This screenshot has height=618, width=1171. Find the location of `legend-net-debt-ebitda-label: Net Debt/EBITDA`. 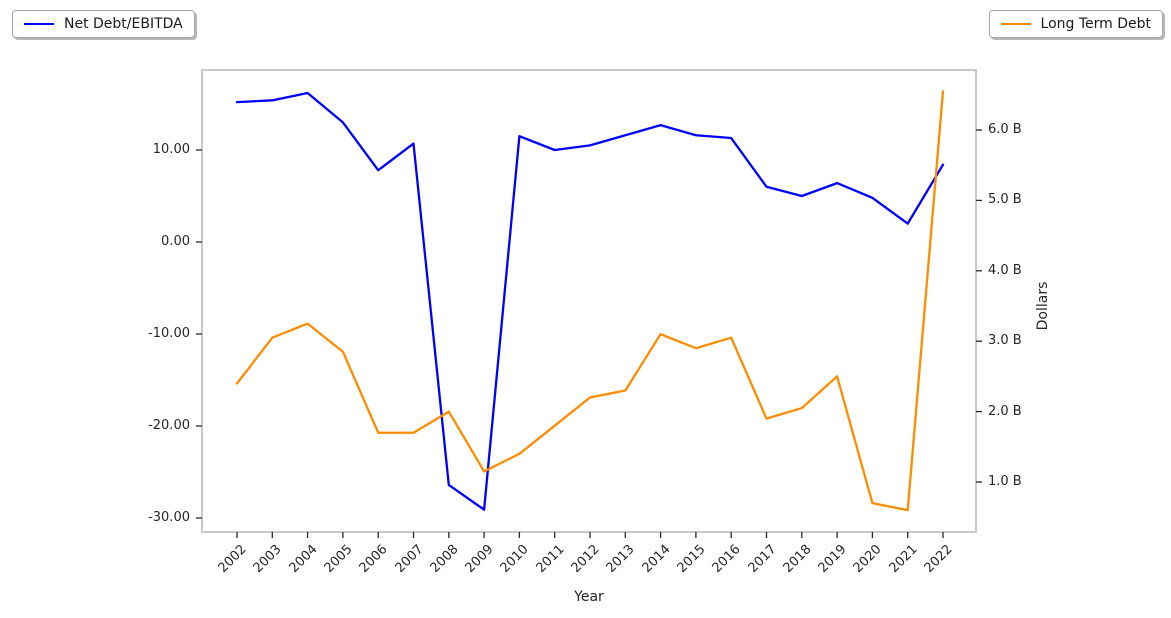

legend-net-debt-ebitda-label: Net Debt/EBITDA is located at coordinates (123, 24).